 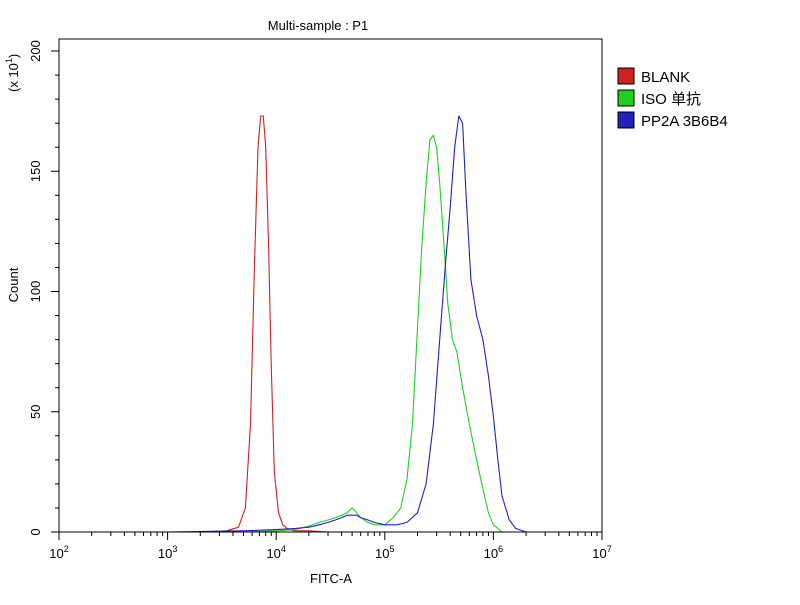 What do you see at coordinates (500, 549) in the screenshot?
I see `x-tick-exponent: 6` at bounding box center [500, 549].